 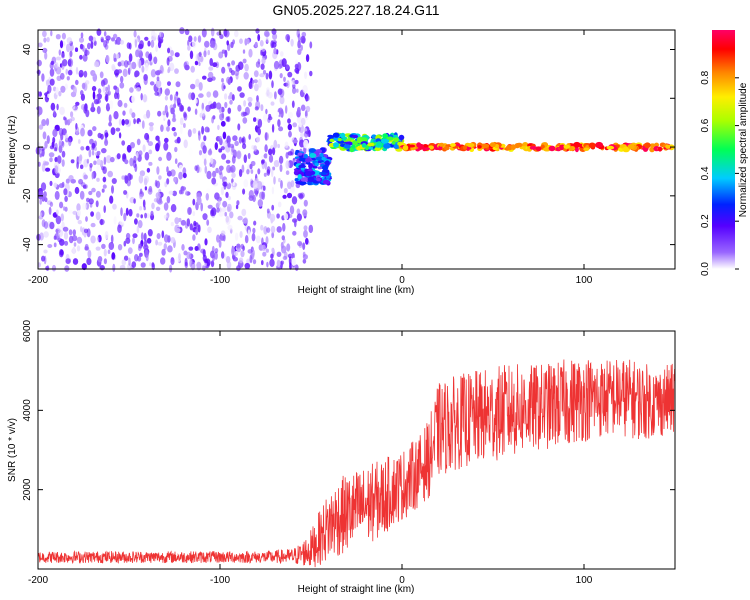 What do you see at coordinates (220, 580) in the screenshot?
I see `snr-x-tick-label: -100` at bounding box center [220, 580].